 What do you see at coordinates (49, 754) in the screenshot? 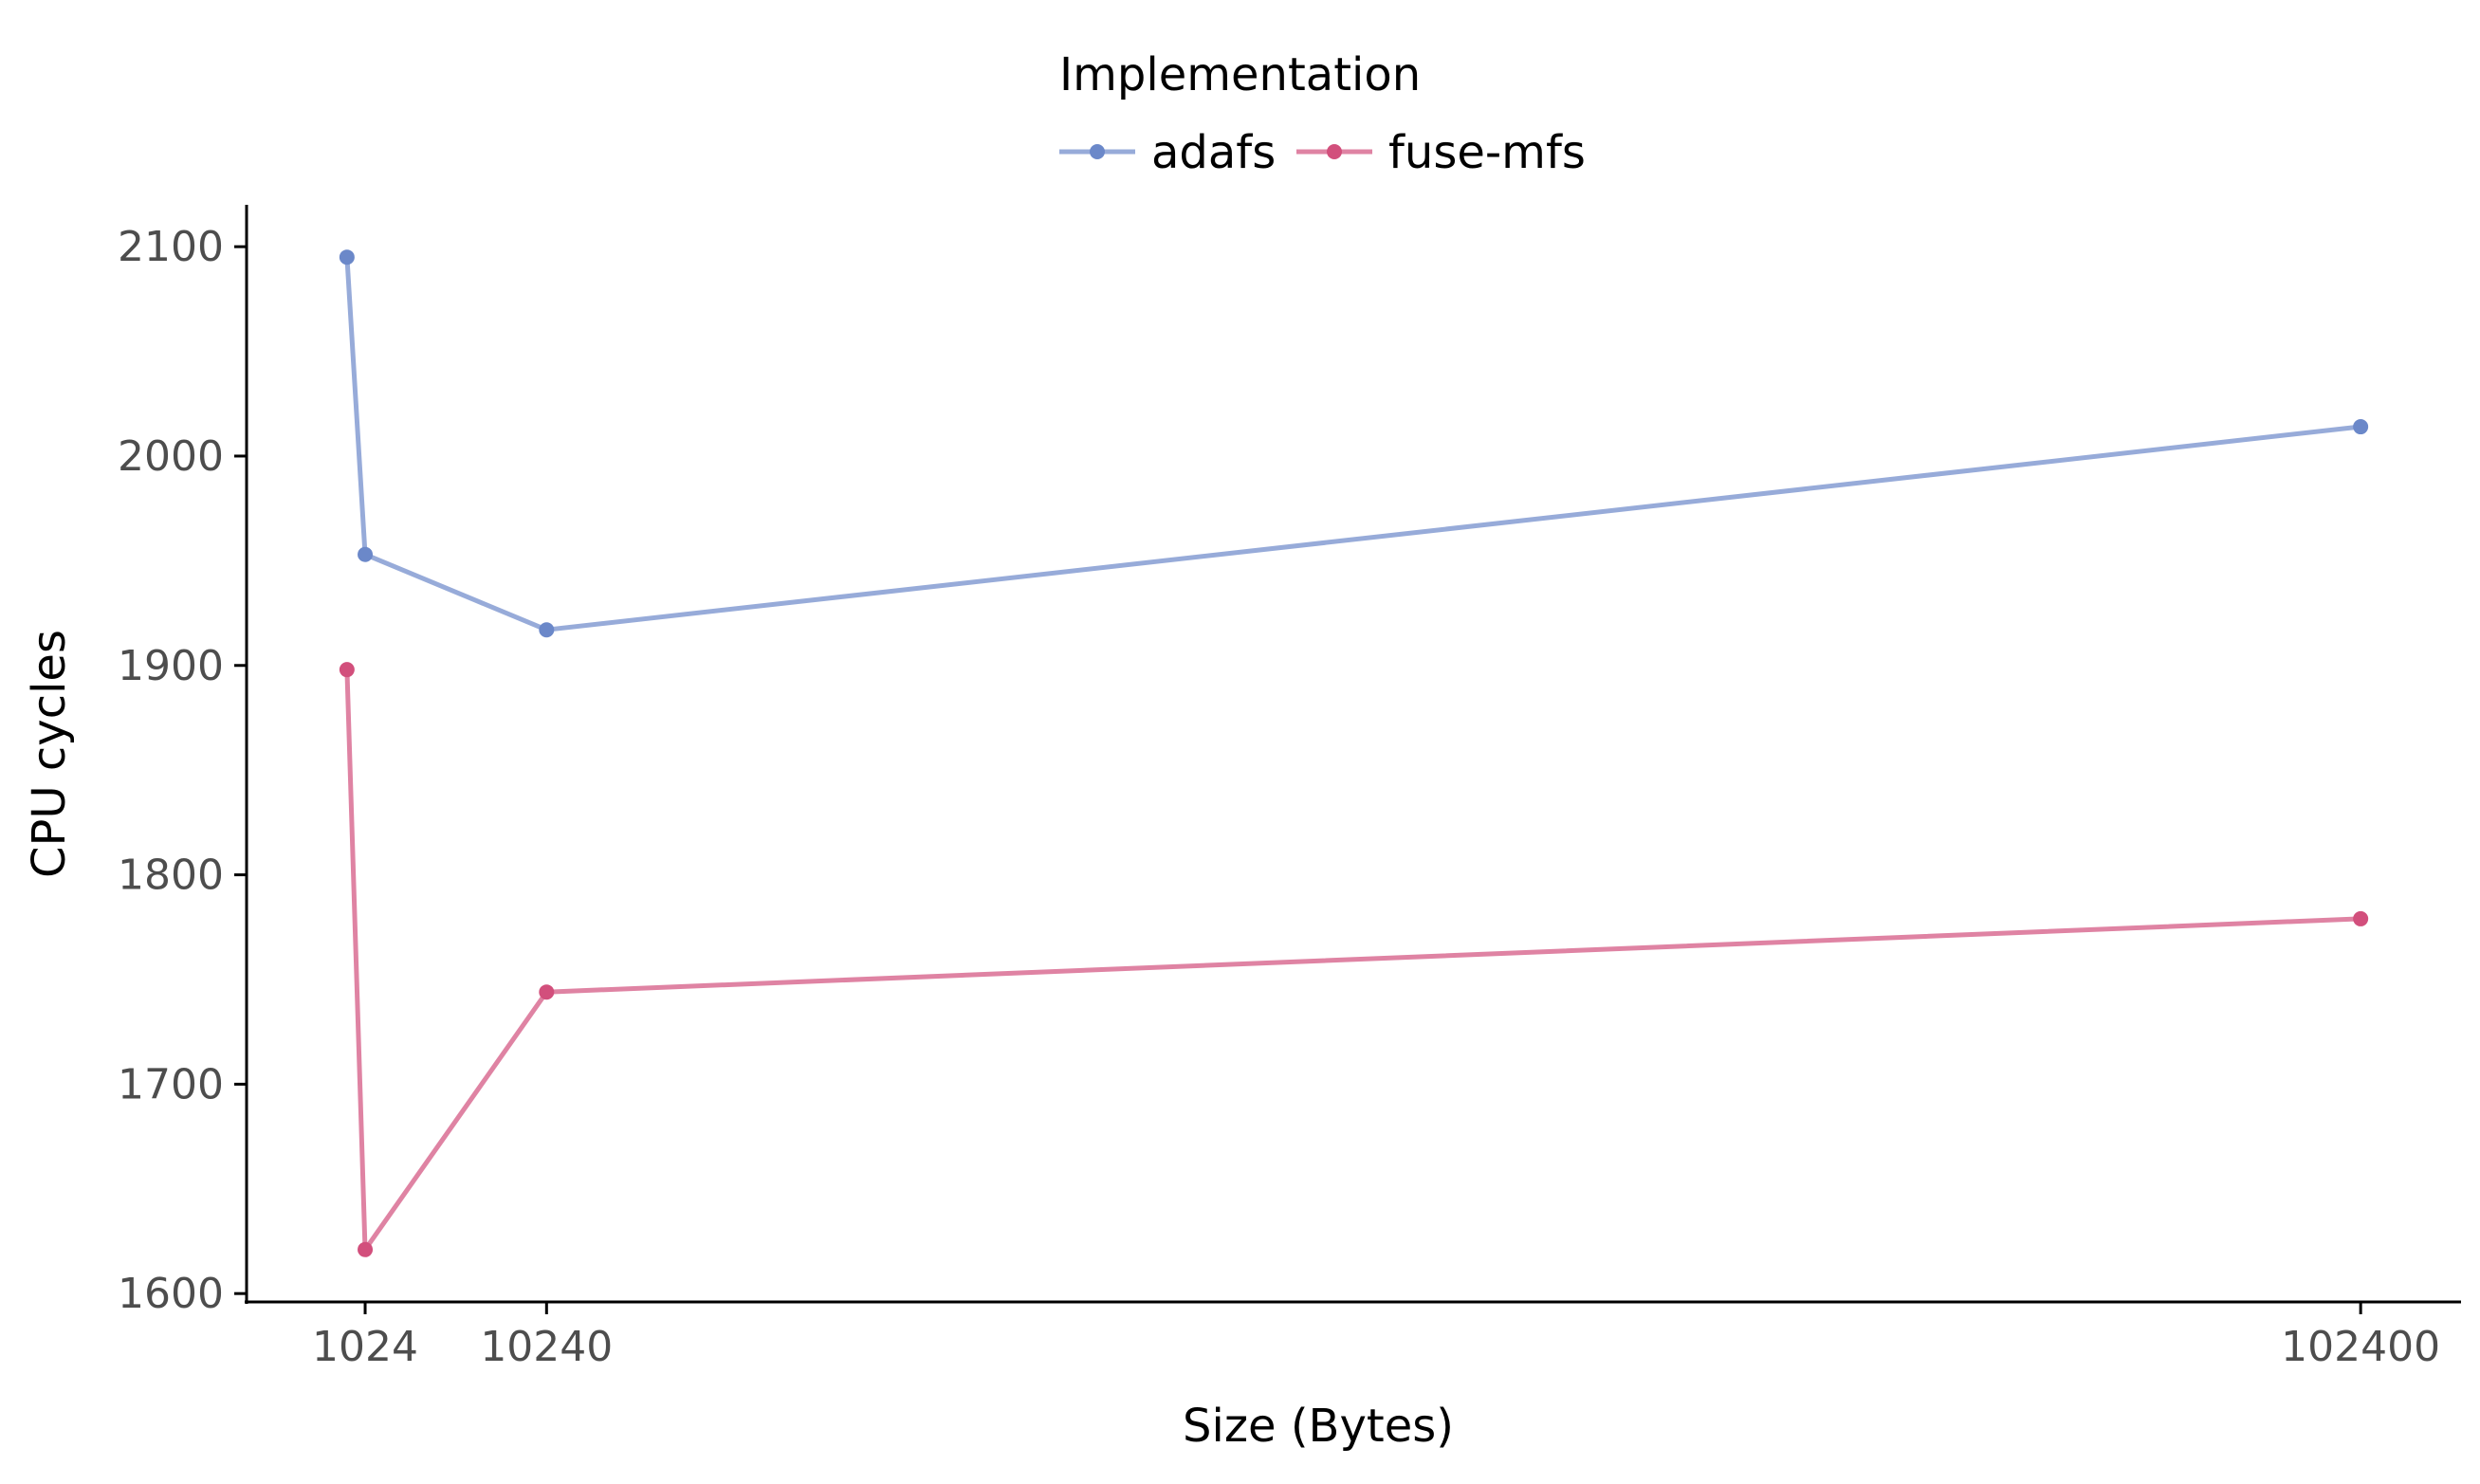
I see `y-axis-title: CPU cycles` at bounding box center [49, 754].